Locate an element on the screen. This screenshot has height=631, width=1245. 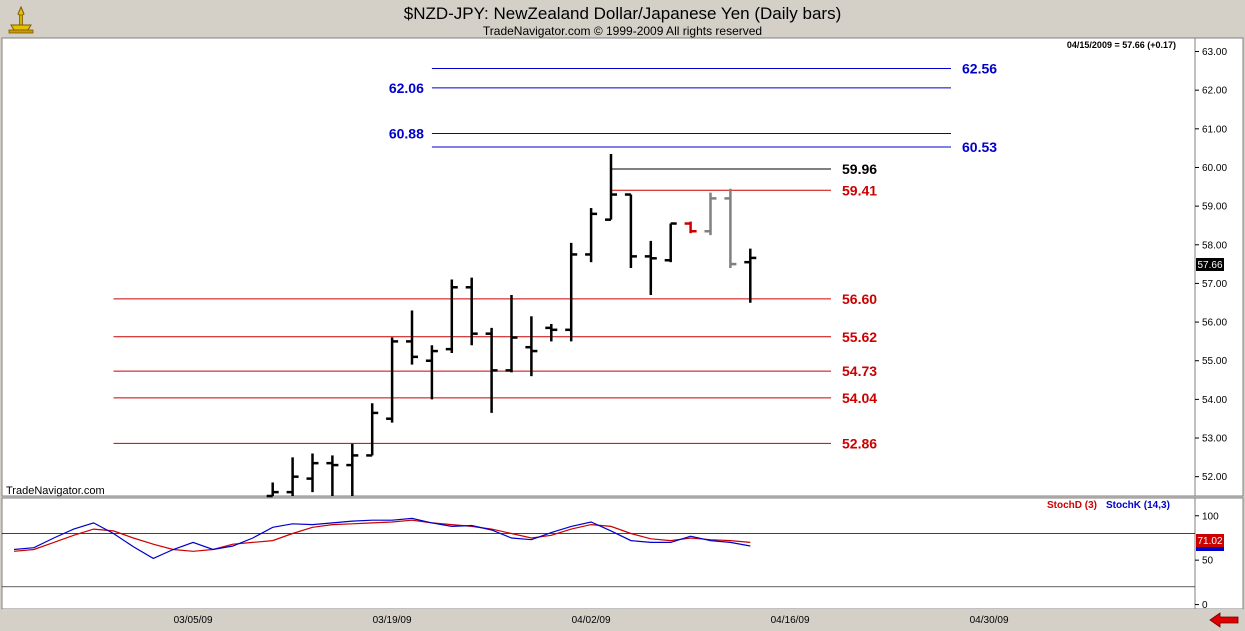
stoch-tick-label: 100 is located at coordinates (1210, 516).